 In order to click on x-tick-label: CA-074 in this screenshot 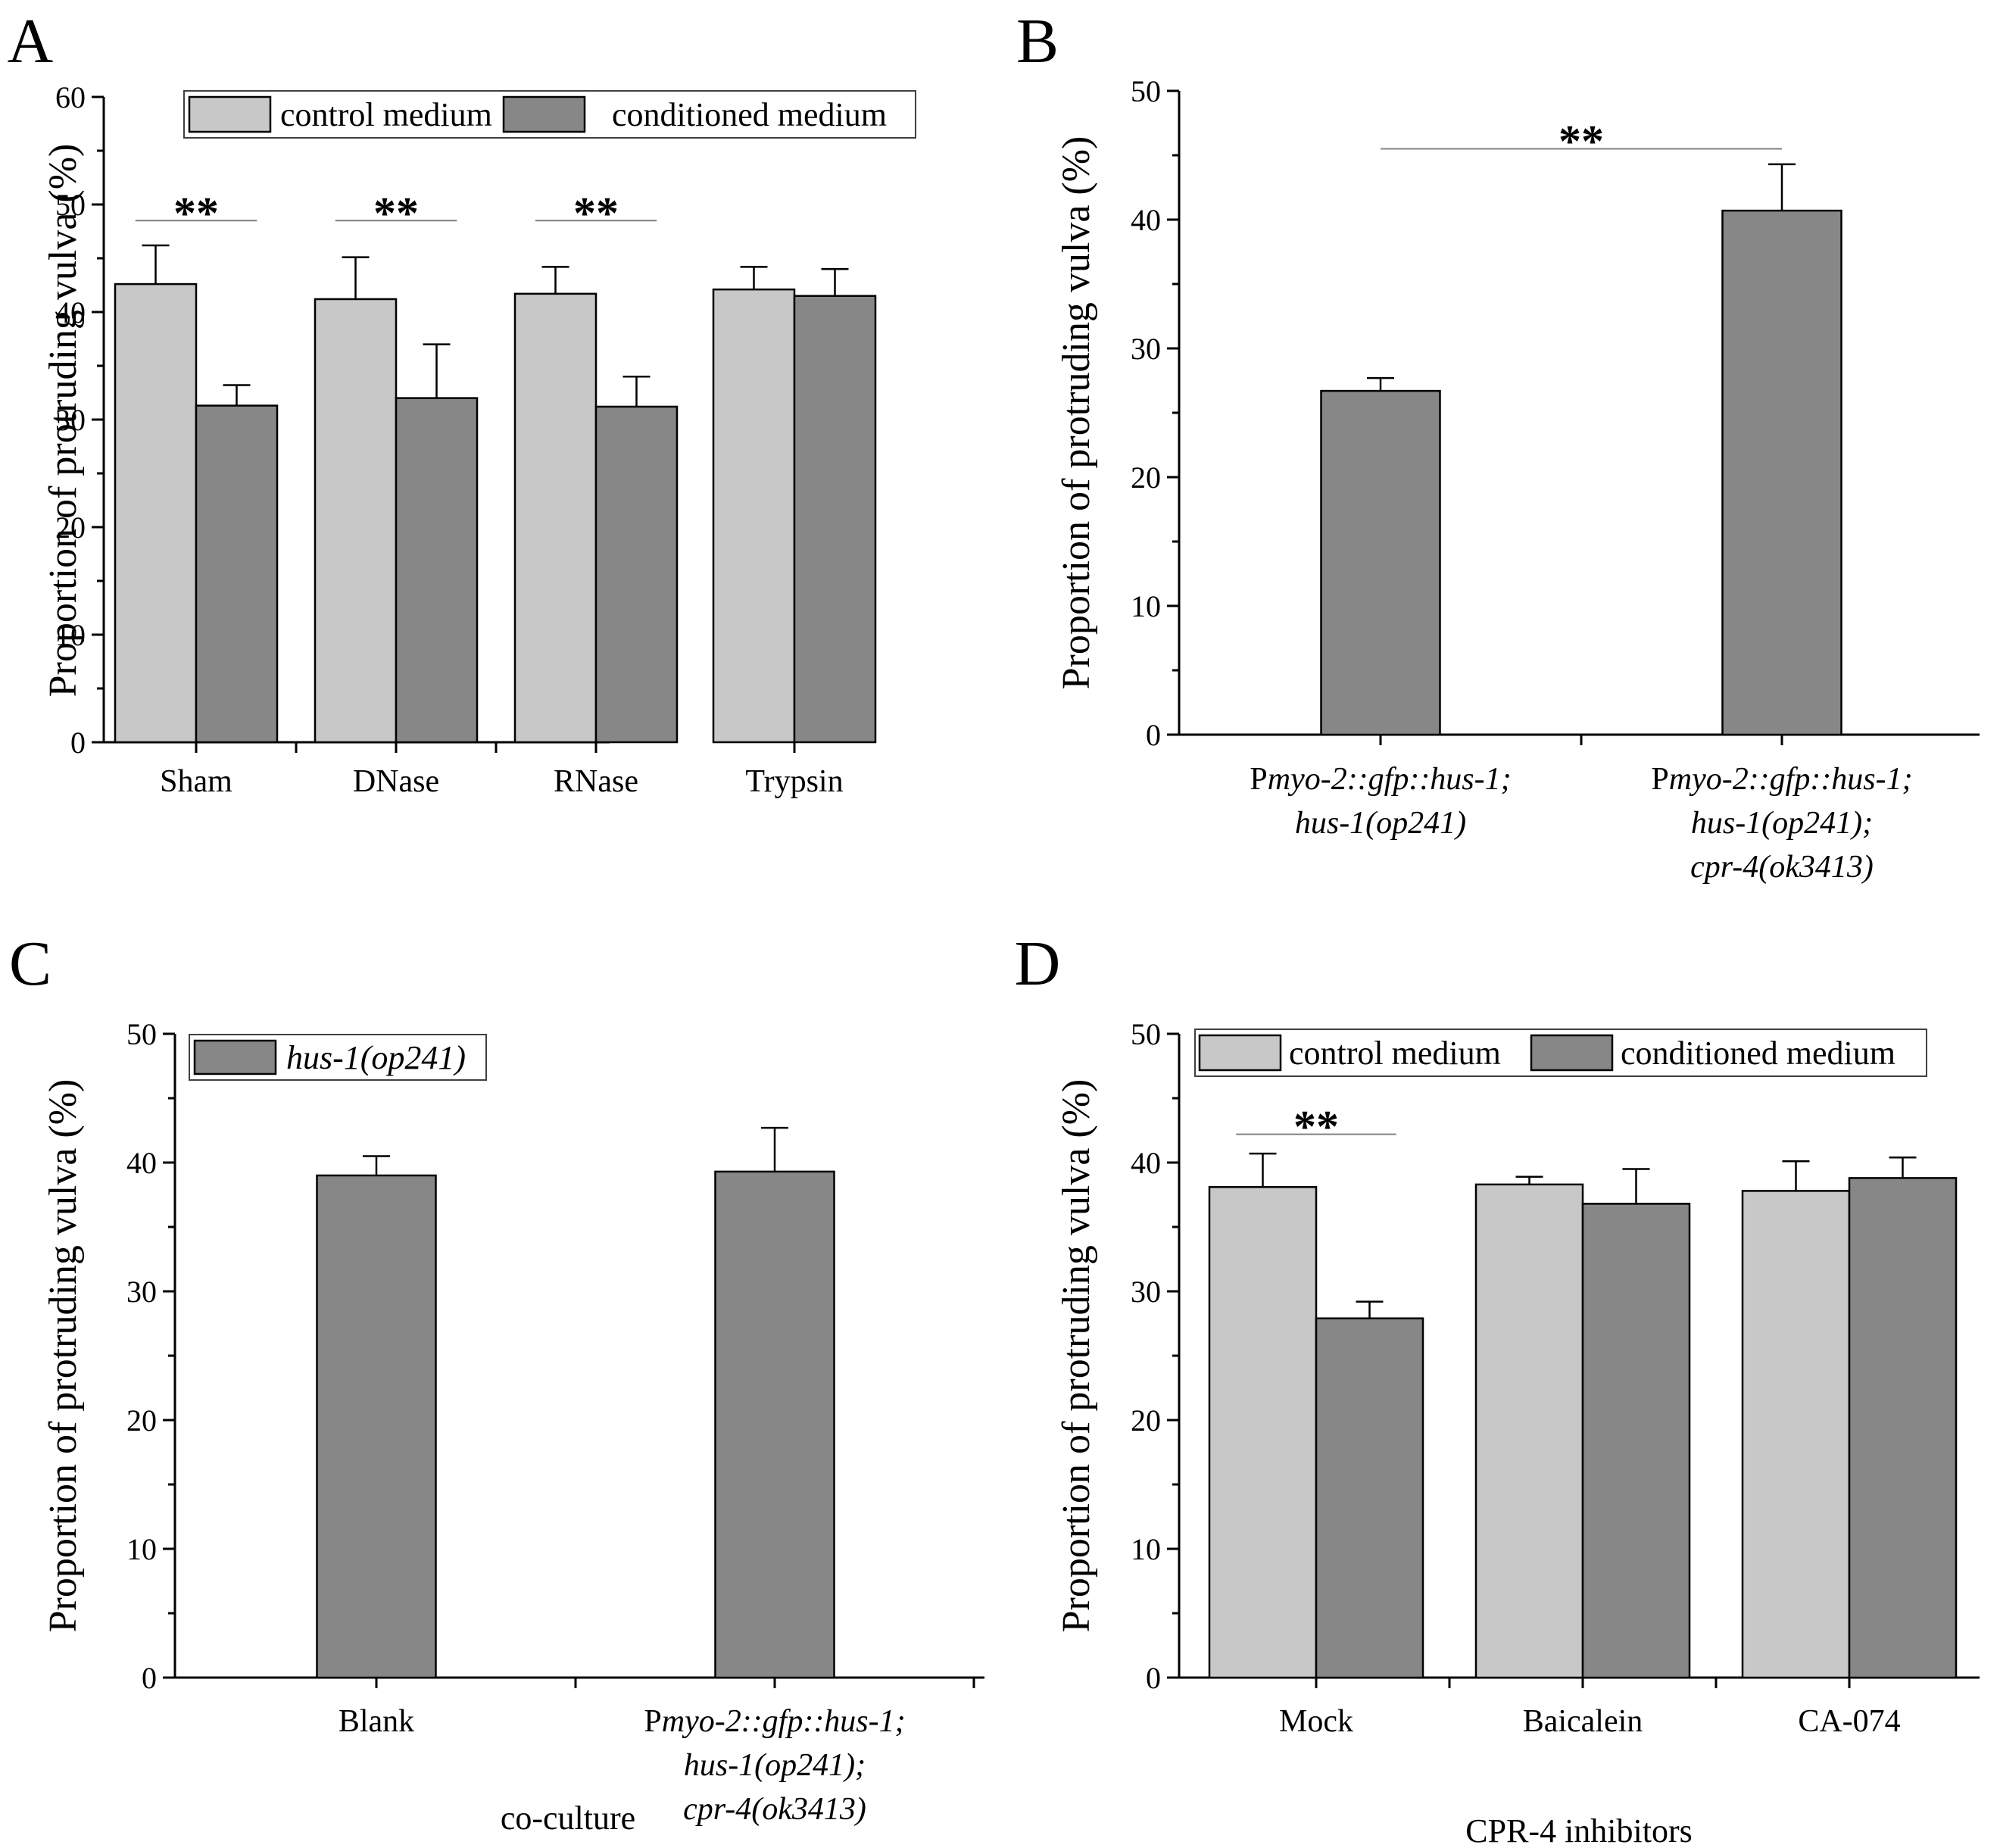, I will do `click(1849, 1721)`.